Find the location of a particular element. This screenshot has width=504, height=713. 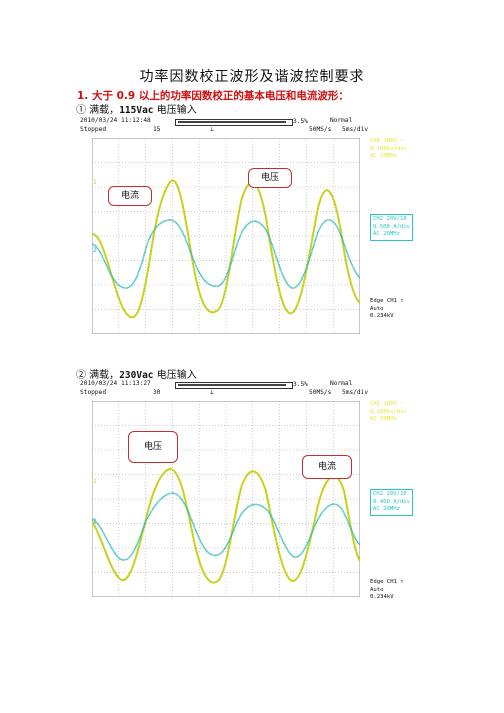

figure-2-caption: ② 满载，230Vac 电压输入 is located at coordinates (136, 373).